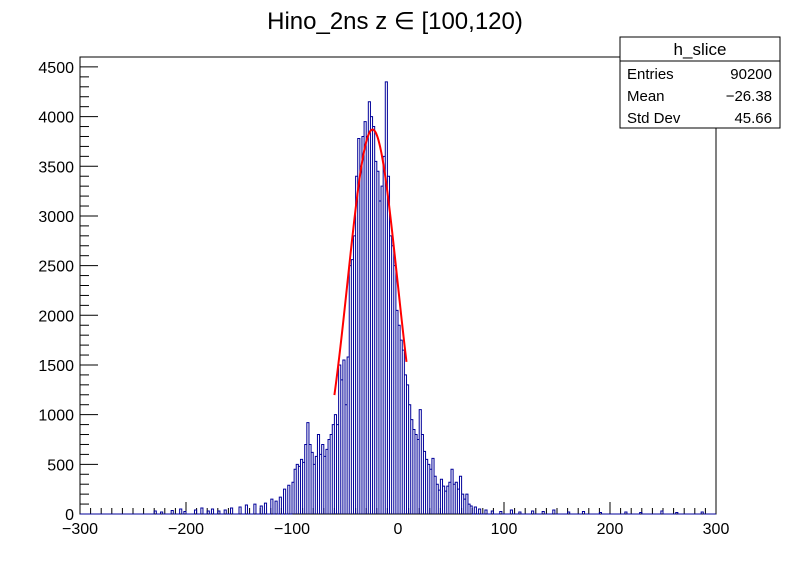 This screenshot has height=572, width=796. Describe the element at coordinates (370, 262) in the screenshot. I see `gaussian-fit-curve` at that location.